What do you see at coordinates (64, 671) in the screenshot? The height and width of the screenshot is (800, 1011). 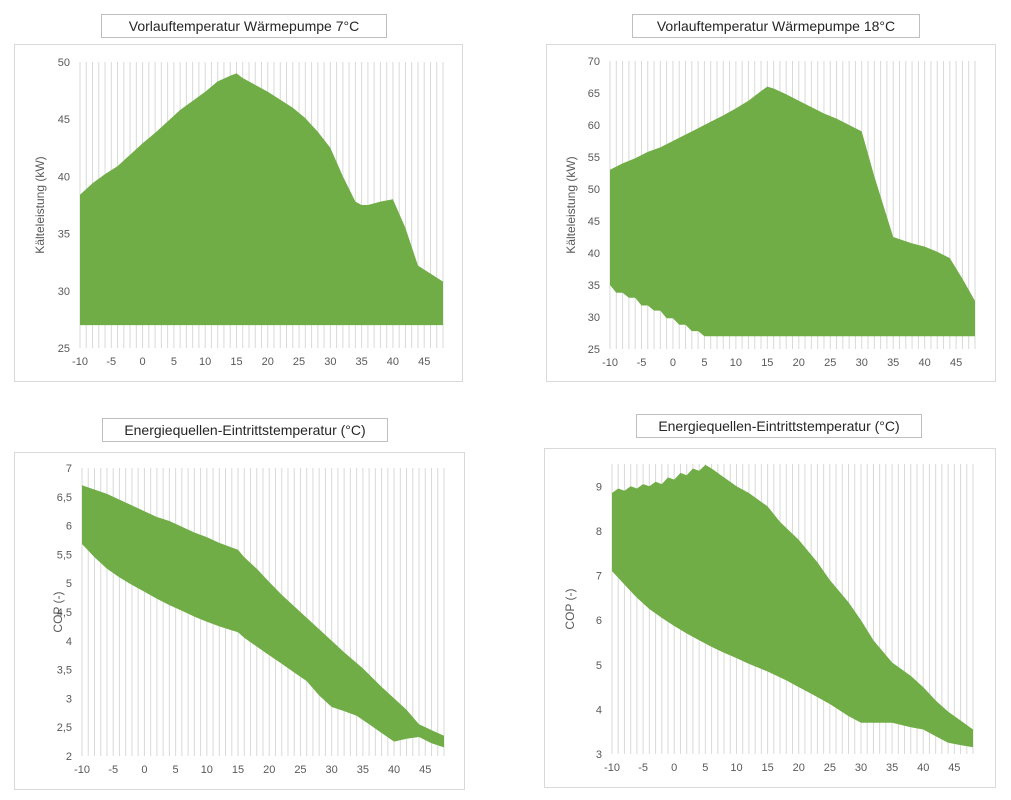 I see `y-tick-label: 3,5` at bounding box center [64, 671].